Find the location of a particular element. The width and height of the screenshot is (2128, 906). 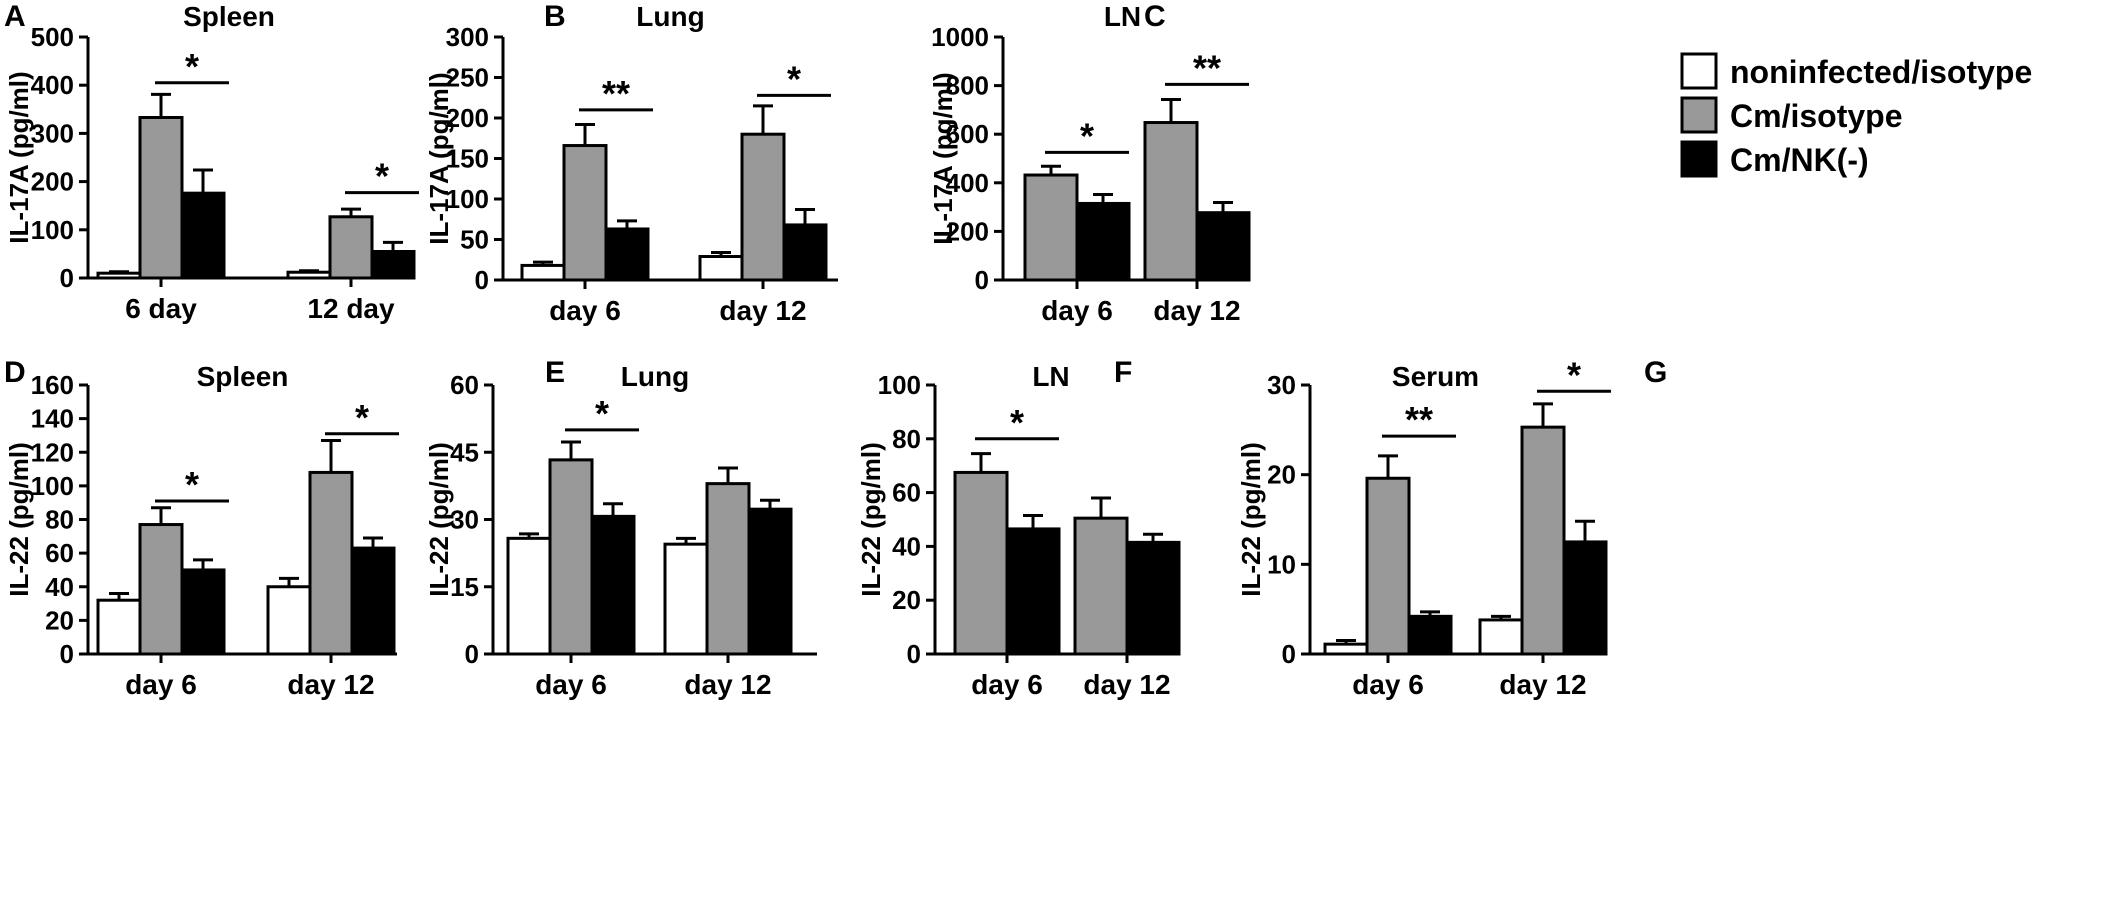

panel-letter: D is located at coordinates (15, 372).